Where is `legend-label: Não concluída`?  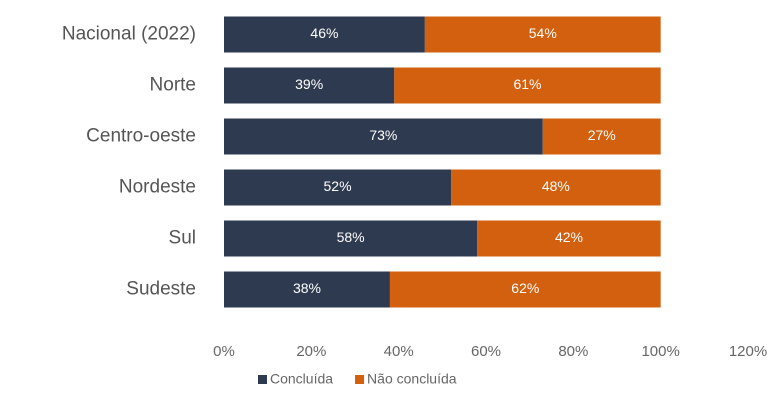
legend-label: Não concluída is located at coordinates (412, 379).